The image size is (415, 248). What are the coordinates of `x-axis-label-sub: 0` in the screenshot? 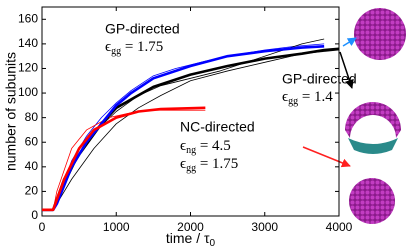 It's located at (213, 243).